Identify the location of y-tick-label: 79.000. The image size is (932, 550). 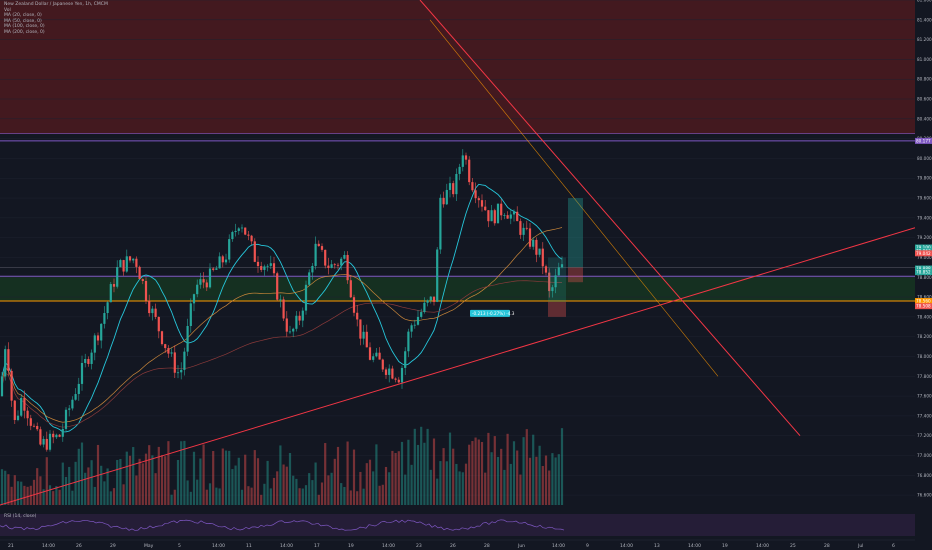
(924, 257).